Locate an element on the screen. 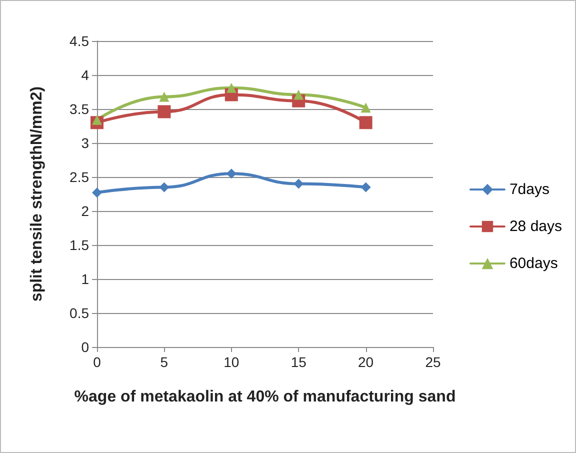 This screenshot has height=453, width=576. legend-label: 7days is located at coordinates (529, 189).